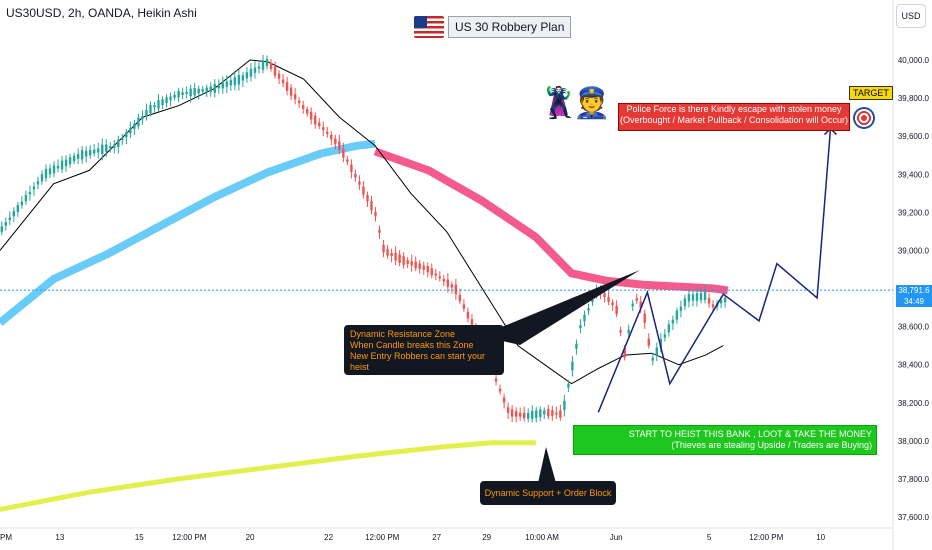 The image size is (932, 550). Describe the element at coordinates (510, 27) in the screenshot. I see `plan-title: US 30 Robbery Plan` at that location.